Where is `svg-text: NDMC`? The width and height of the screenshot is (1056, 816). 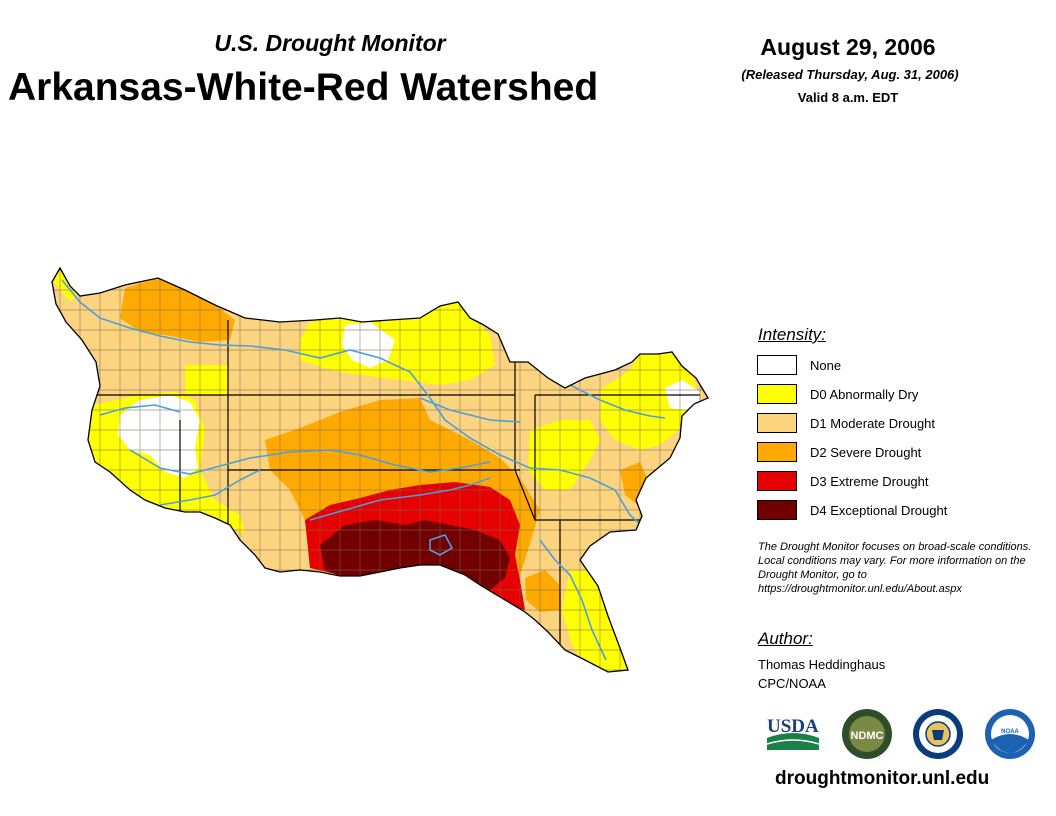
svg-text: NDMC is located at coordinates (867, 736).